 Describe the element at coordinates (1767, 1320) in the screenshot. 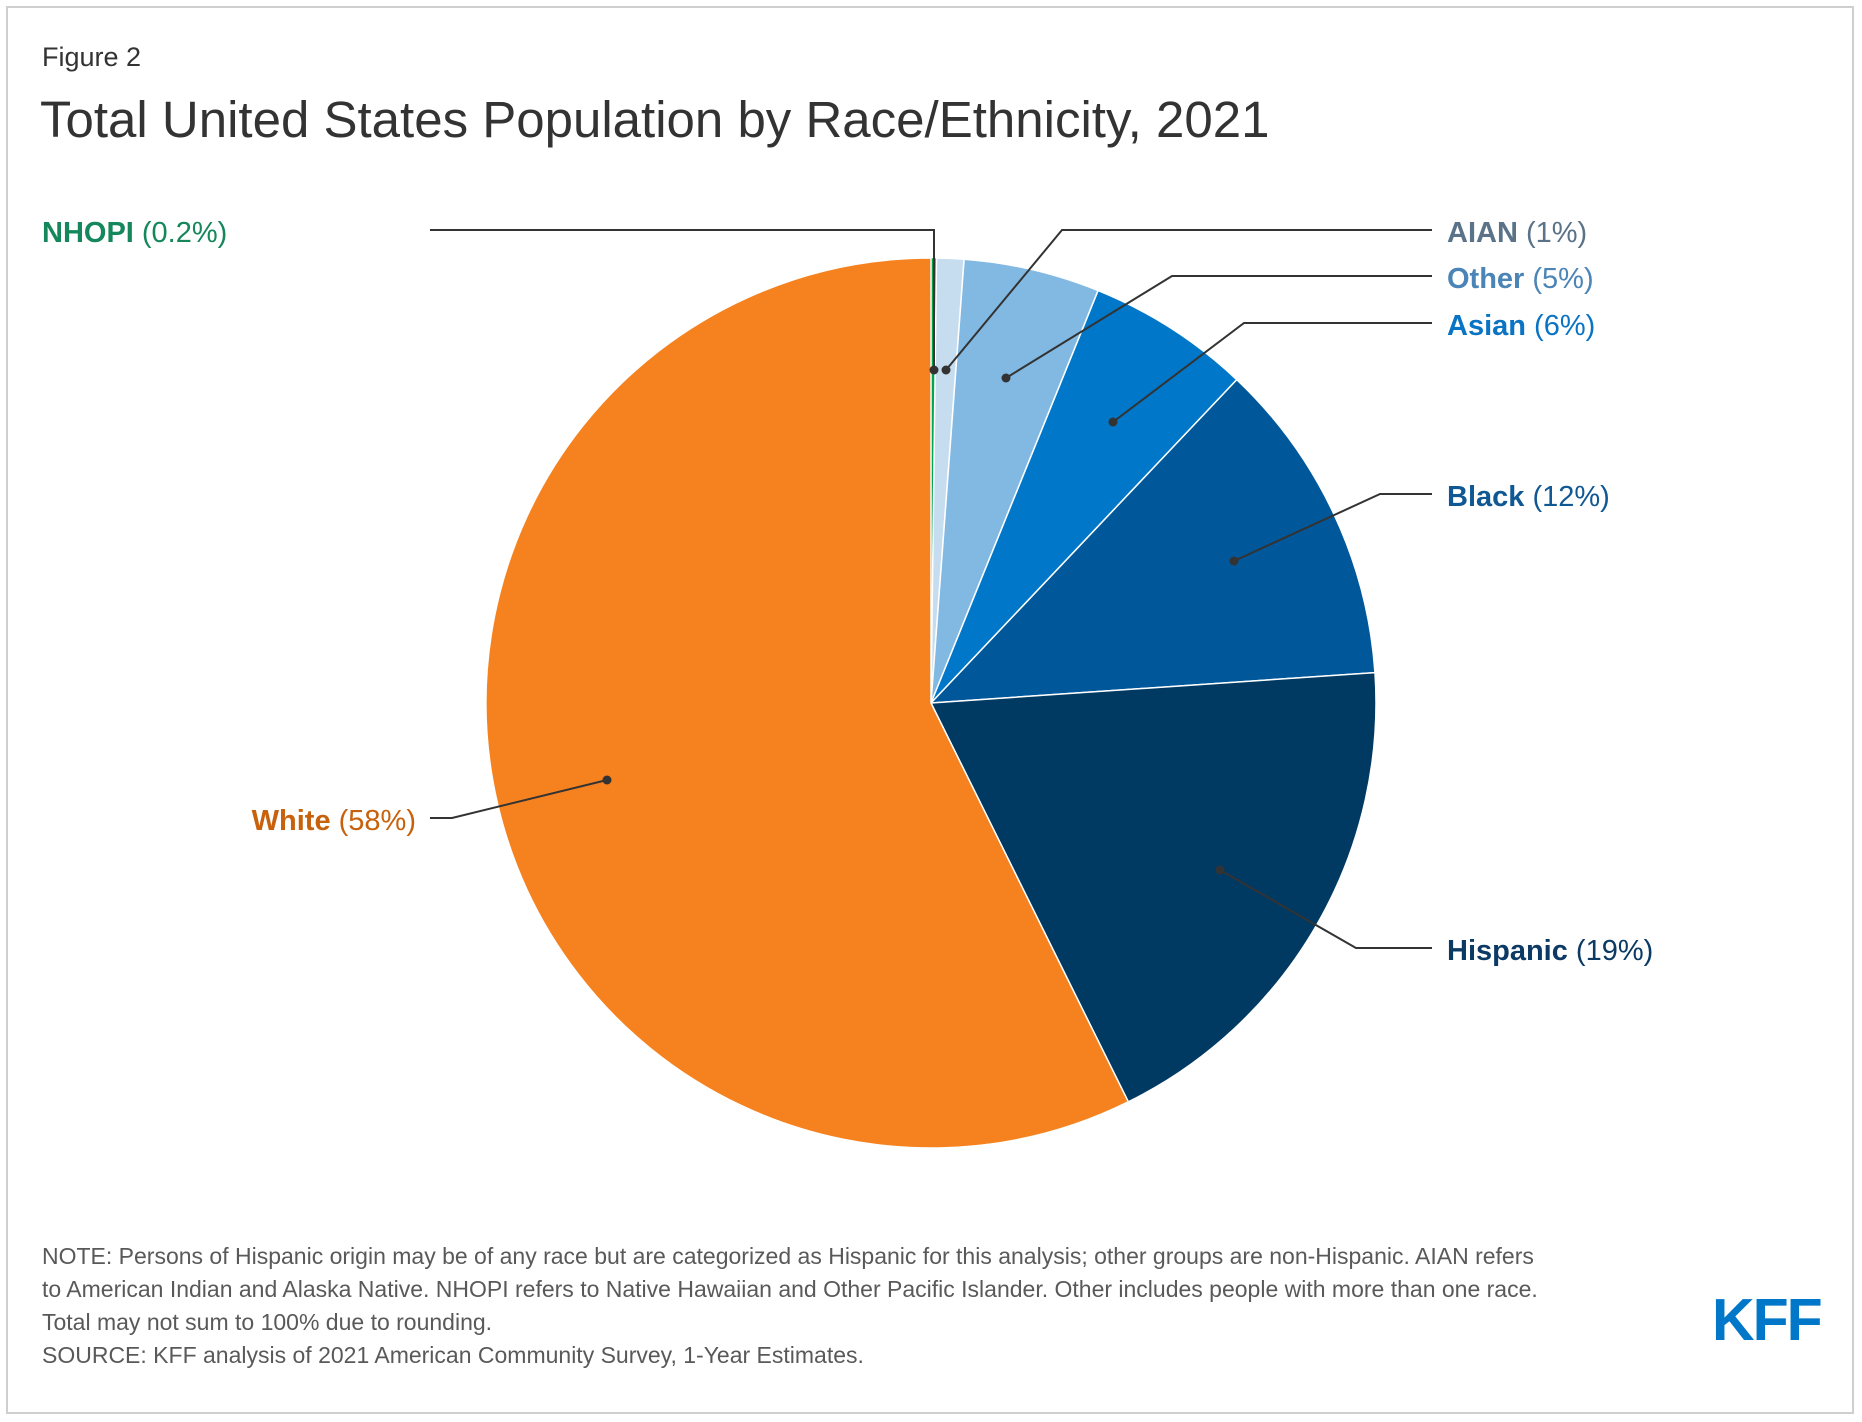

I see `kff-logo: KFF` at that location.